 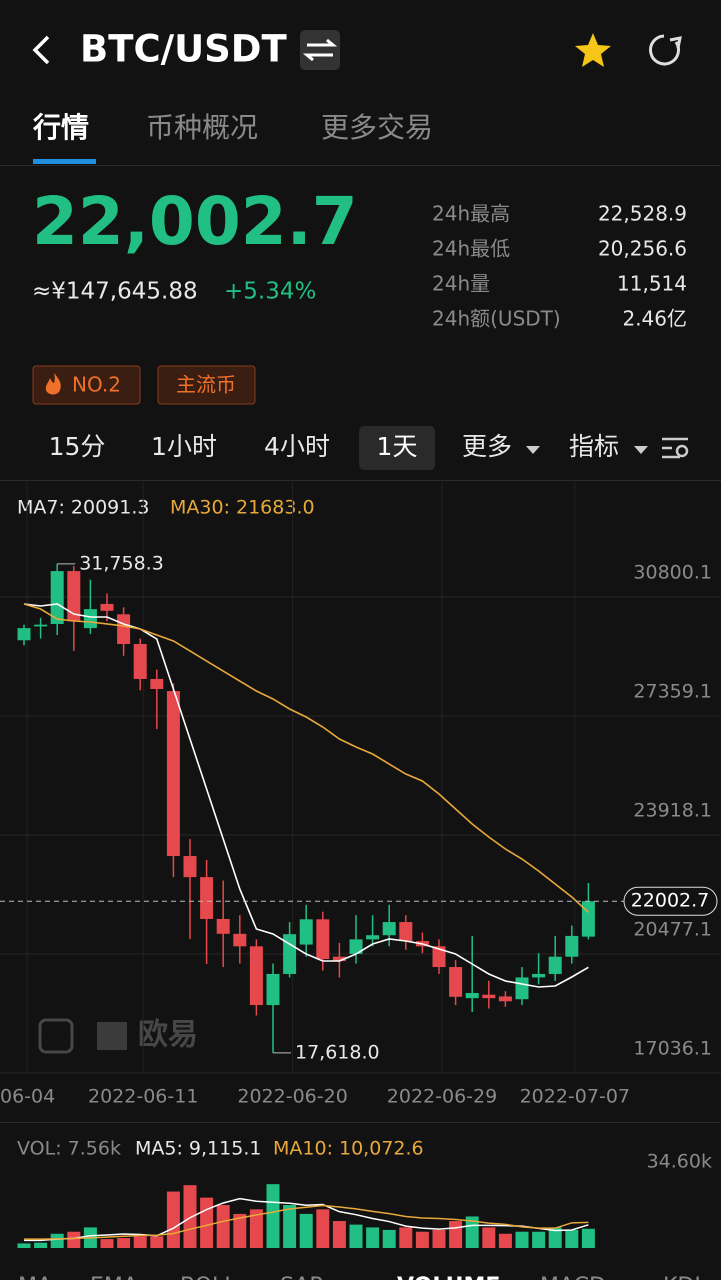 I want to click on indicator-tab: MA, so click(x=35, y=1277).